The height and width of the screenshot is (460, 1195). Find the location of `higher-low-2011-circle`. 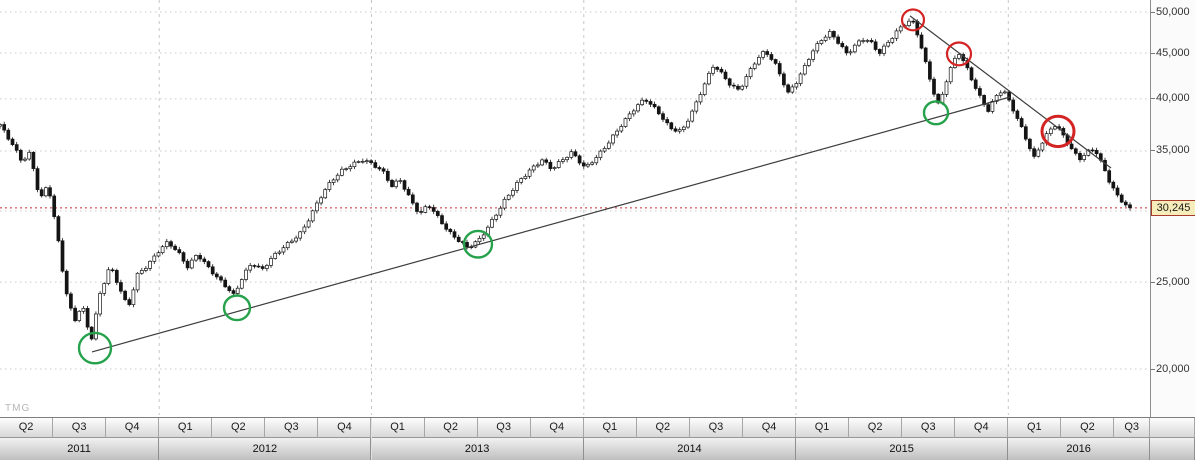

higher-low-2011-circle is located at coordinates (95, 348).